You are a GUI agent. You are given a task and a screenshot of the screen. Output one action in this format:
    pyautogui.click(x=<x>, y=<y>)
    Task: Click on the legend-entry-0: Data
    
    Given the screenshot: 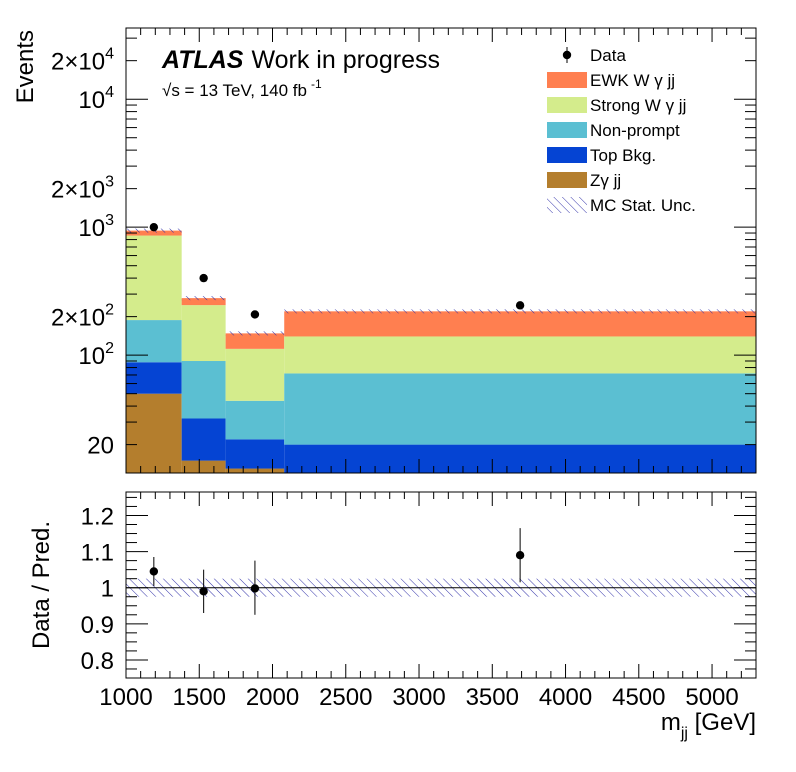 What is the action you would take?
    pyautogui.click(x=594, y=55)
    